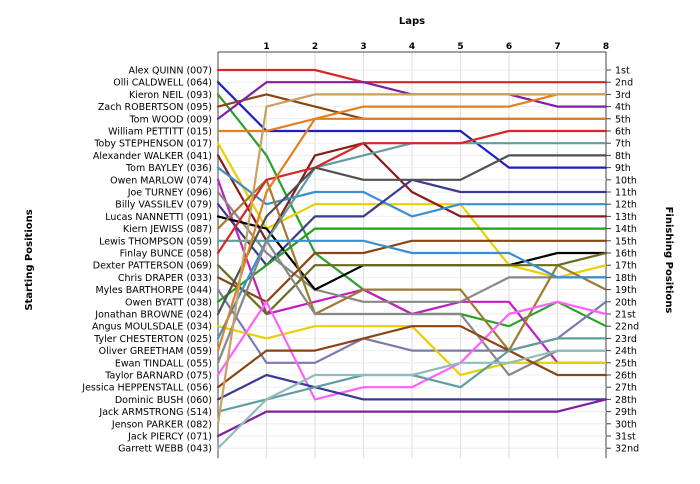  I want to click on finishing-position-label: 5th, so click(623, 119).